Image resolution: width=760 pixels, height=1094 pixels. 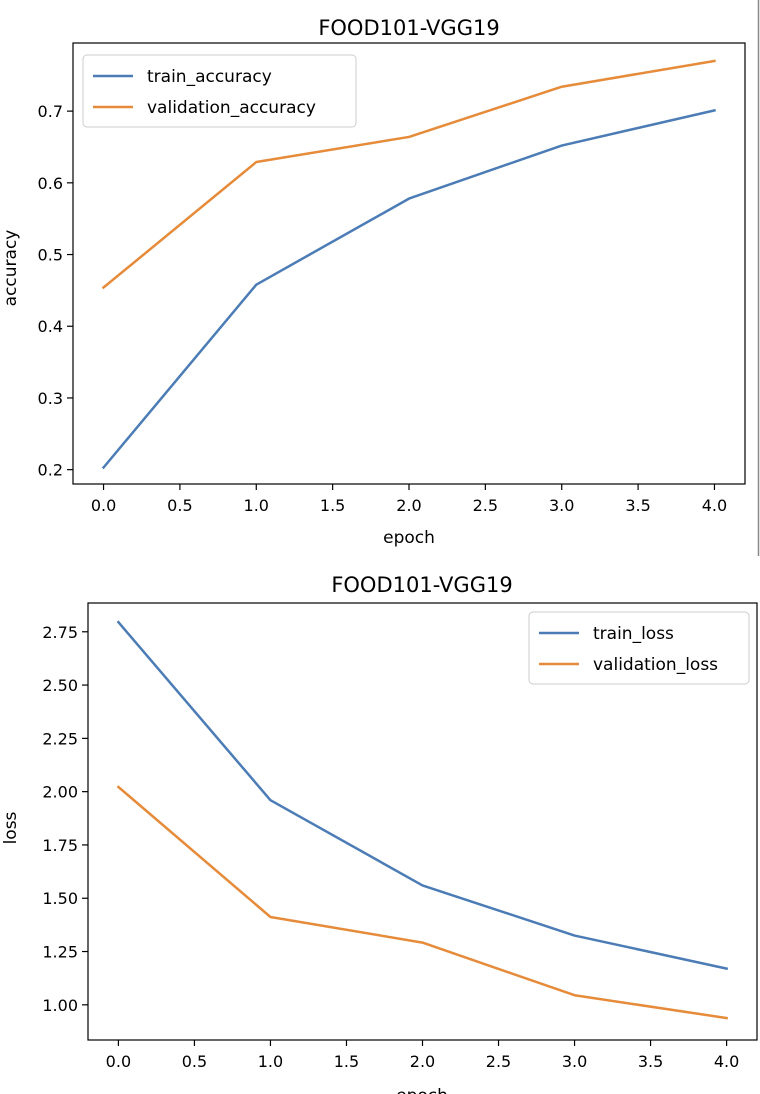 I want to click on y-tick-label: 2.25, so click(x=60, y=738).